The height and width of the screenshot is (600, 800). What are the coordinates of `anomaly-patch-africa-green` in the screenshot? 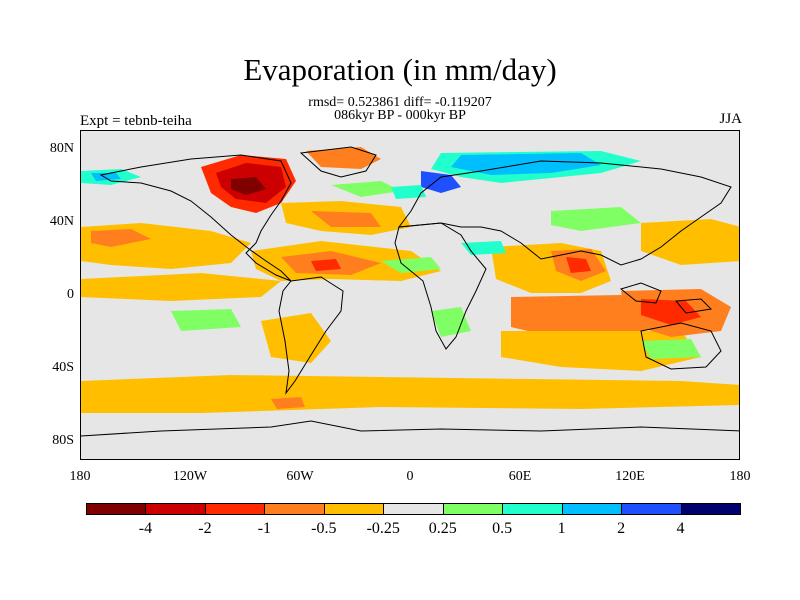 It's located at (483, 248).